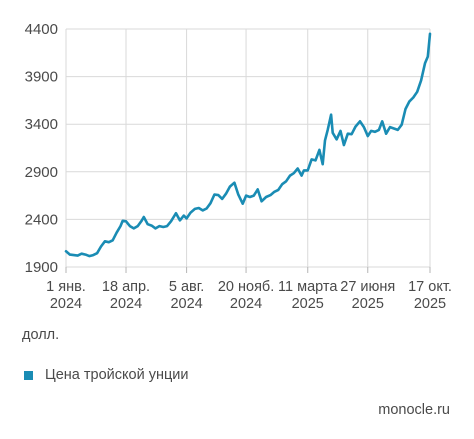 The width and height of the screenshot is (474, 439). What do you see at coordinates (41, 29) in the screenshot?
I see `y-tick-label: 4400` at bounding box center [41, 29].